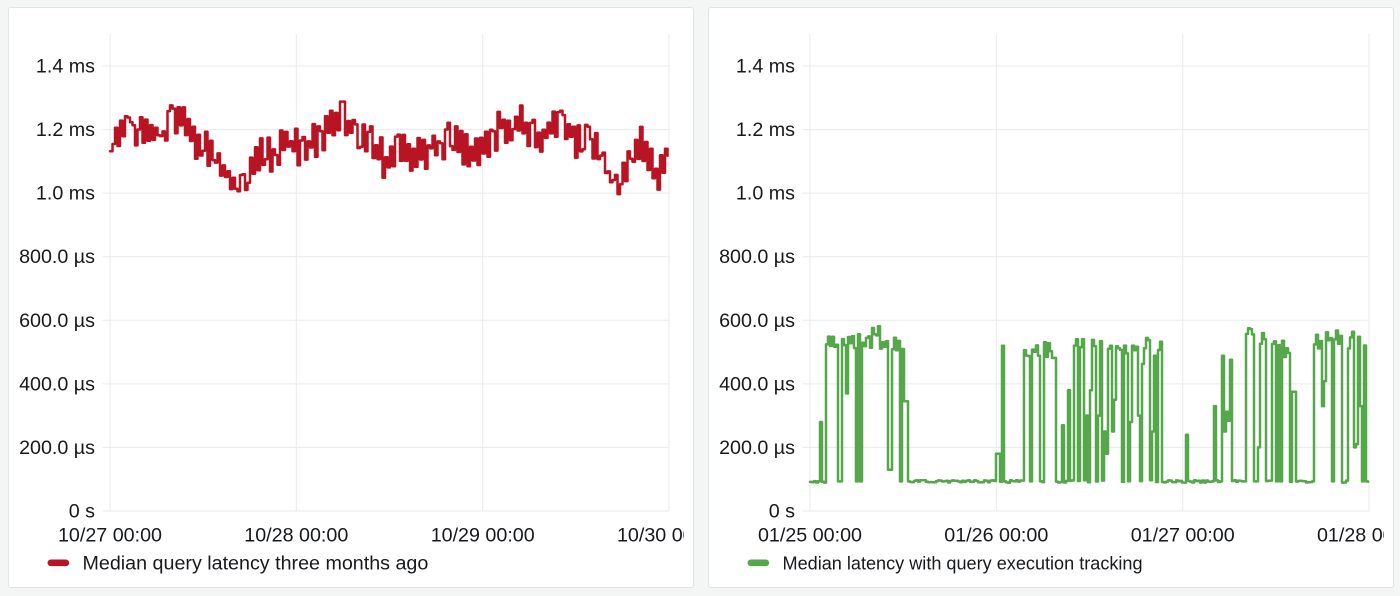 The image size is (1400, 596). Describe the element at coordinates (1350, 535) in the screenshot. I see `svg-text: 01/28 00:00` at that location.